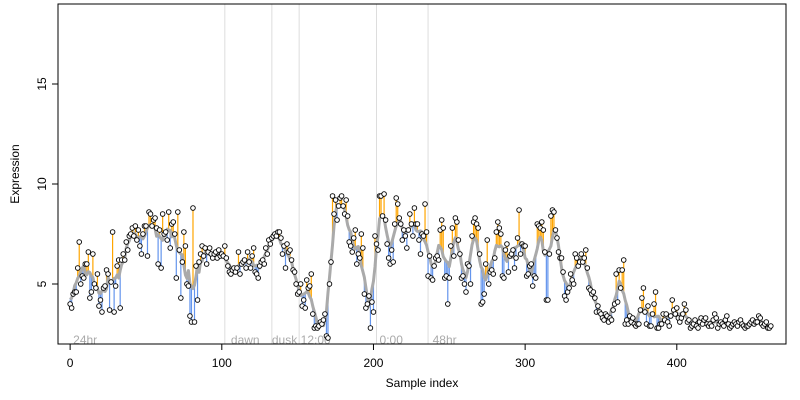 Image resolution: width=800 pixels, height=400 pixels. What do you see at coordinates (42, 283) in the screenshot?
I see `y-tick-label-0: 5` at bounding box center [42, 283].